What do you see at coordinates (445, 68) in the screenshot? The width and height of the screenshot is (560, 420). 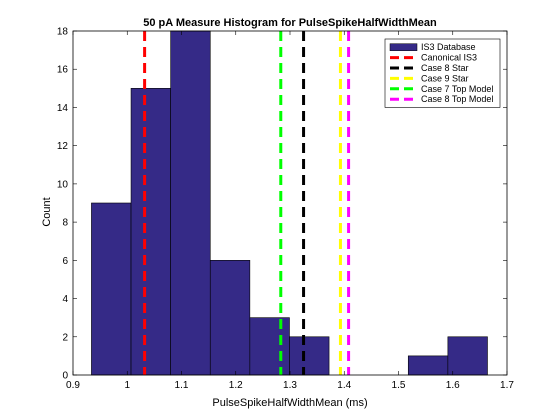 I see `legend-label: Case 8 Star` at bounding box center [445, 68].